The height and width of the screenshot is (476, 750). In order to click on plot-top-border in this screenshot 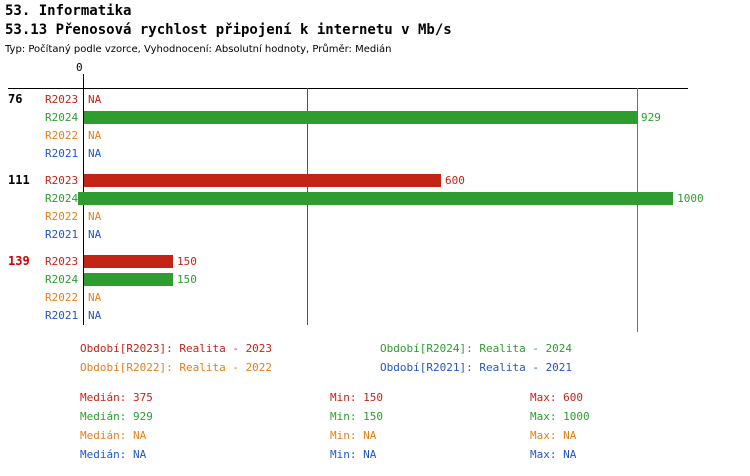, I will do `click(348, 88)`.